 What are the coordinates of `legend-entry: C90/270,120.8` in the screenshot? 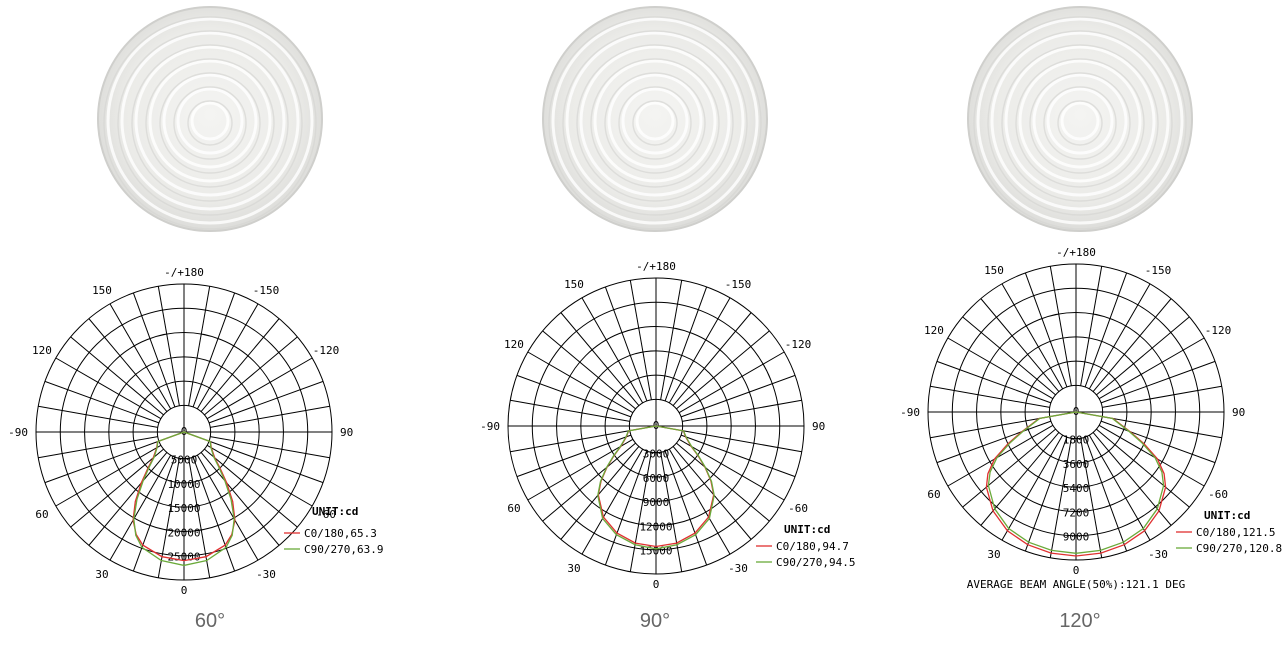 It's located at (1239, 548).